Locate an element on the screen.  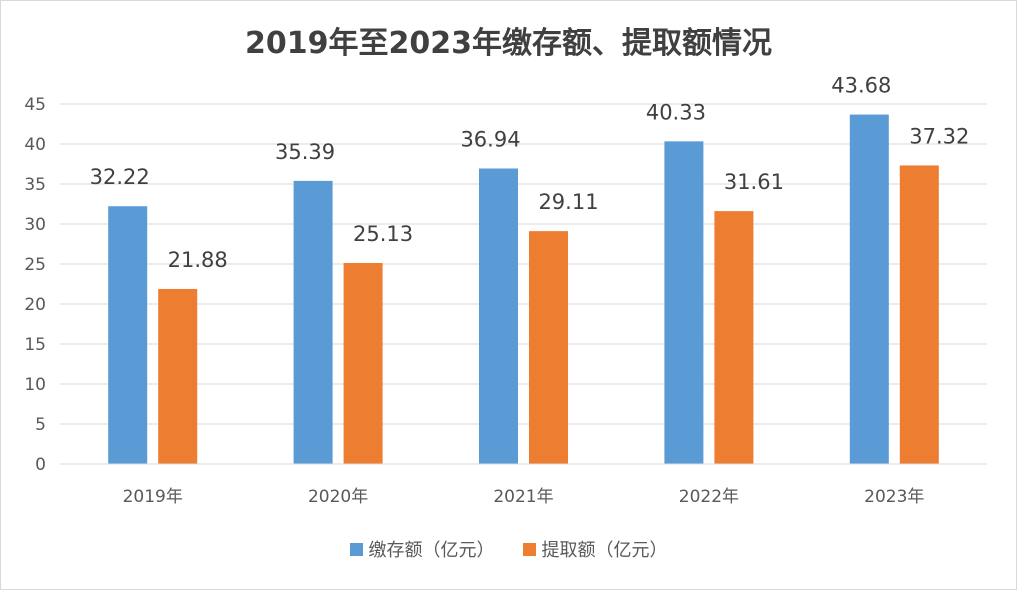
legend-label-deposit: 缴存额（亿元） is located at coordinates (431, 550).